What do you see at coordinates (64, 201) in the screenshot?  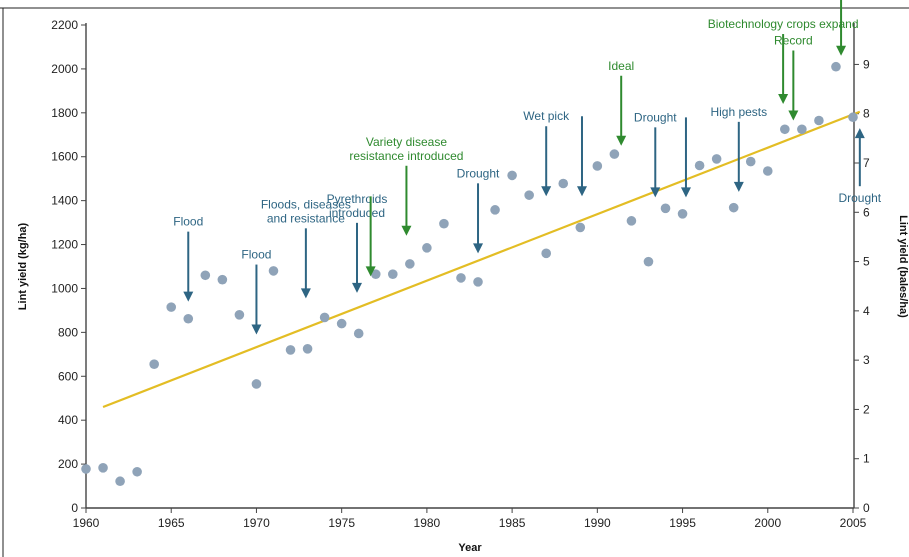 I see `y-tick-label: 1400` at bounding box center [64, 201].